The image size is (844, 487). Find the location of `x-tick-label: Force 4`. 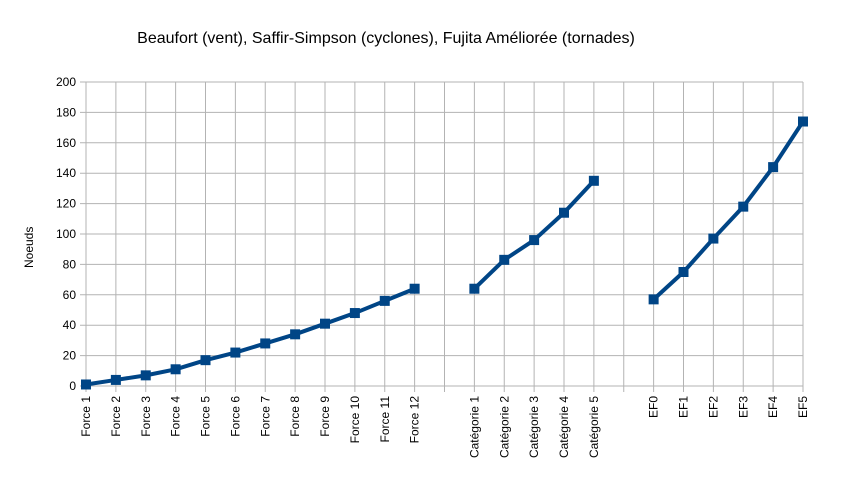

x-tick-label: Force 4 is located at coordinates (176, 416).